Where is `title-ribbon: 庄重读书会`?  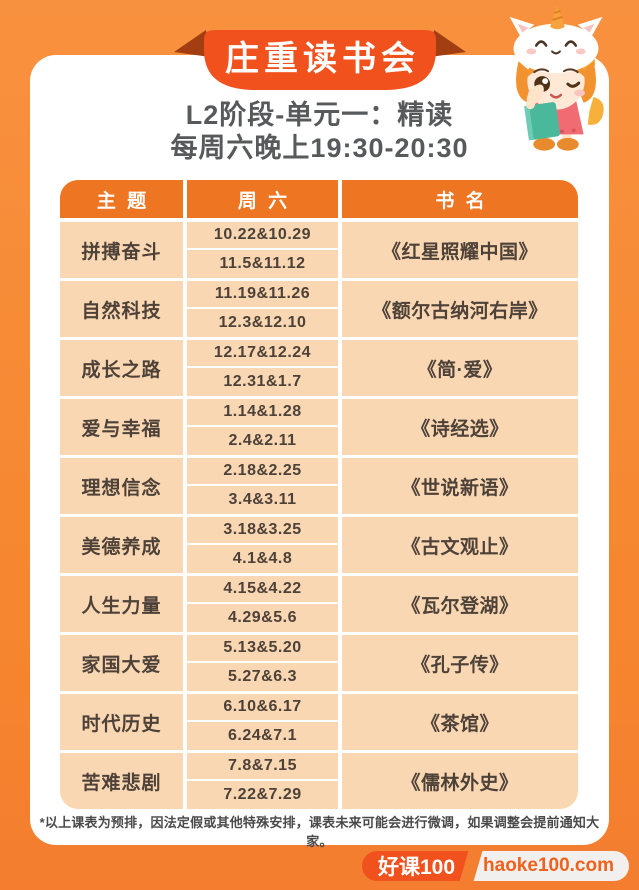
title-ribbon: 庄重读书会 is located at coordinates (320, 62).